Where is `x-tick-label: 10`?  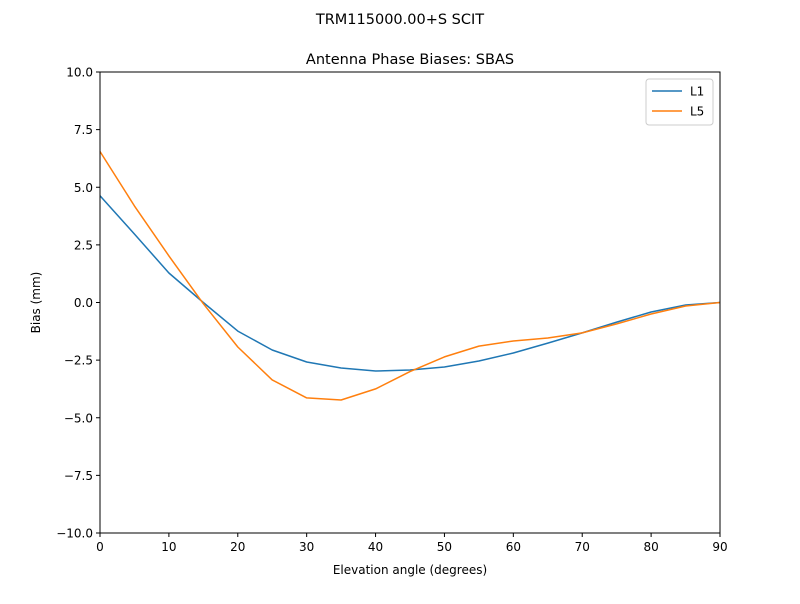 x-tick-label: 10 is located at coordinates (168, 547).